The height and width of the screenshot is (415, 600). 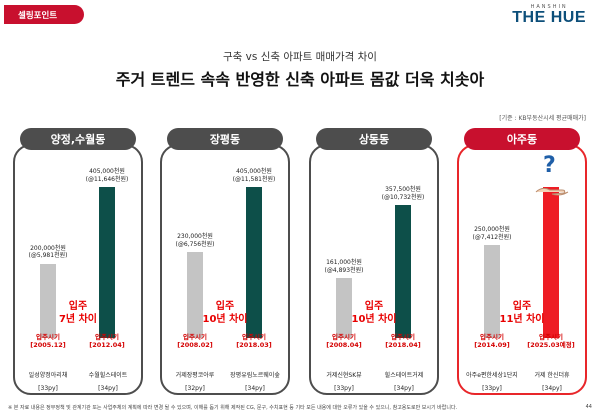 What do you see at coordinates (344, 375) in the screenshot?
I see `old-apartment-name: 거제신현SK뷰` at bounding box center [344, 375].